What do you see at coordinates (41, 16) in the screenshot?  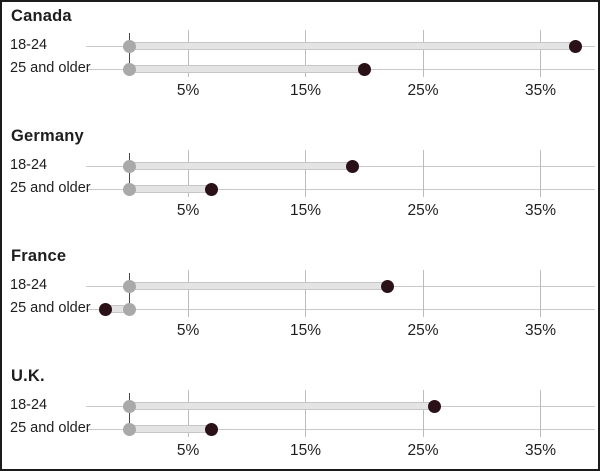 I see `group-title: Canada` at bounding box center [41, 16].